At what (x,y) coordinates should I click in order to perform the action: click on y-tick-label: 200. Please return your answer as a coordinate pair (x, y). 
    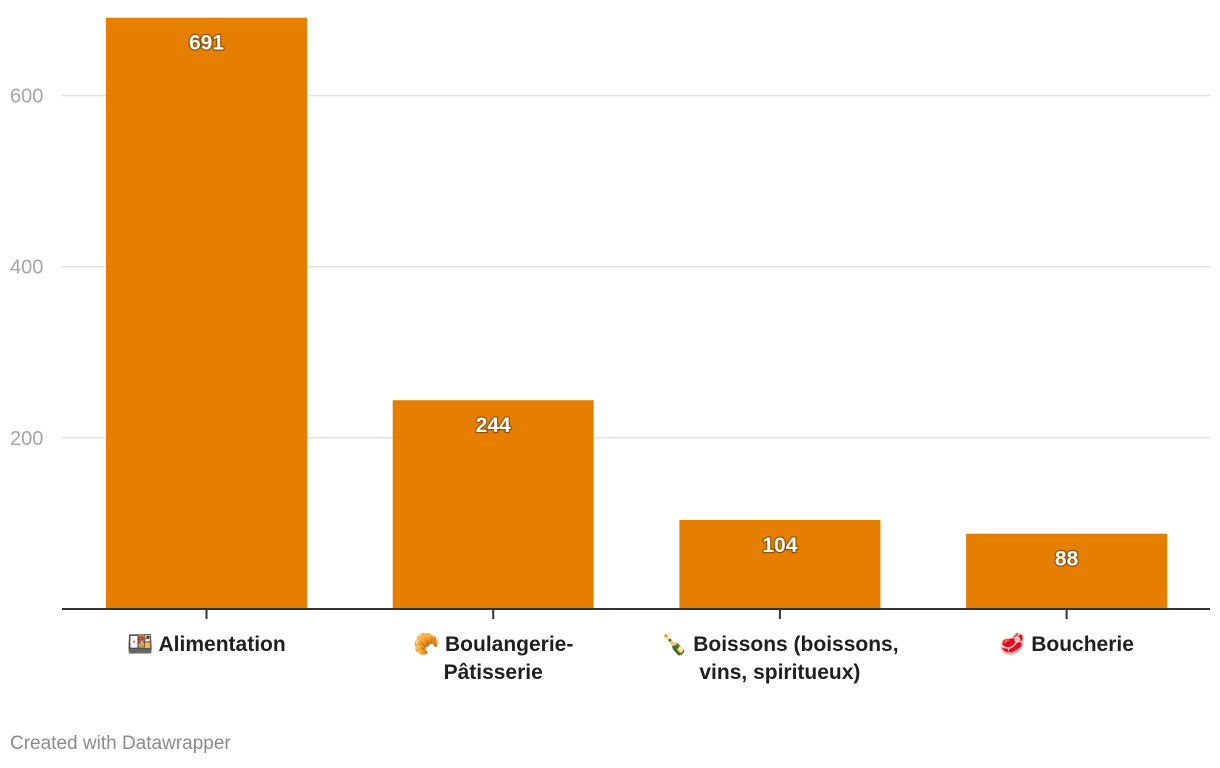
    Looking at the image, I should click on (26, 439).